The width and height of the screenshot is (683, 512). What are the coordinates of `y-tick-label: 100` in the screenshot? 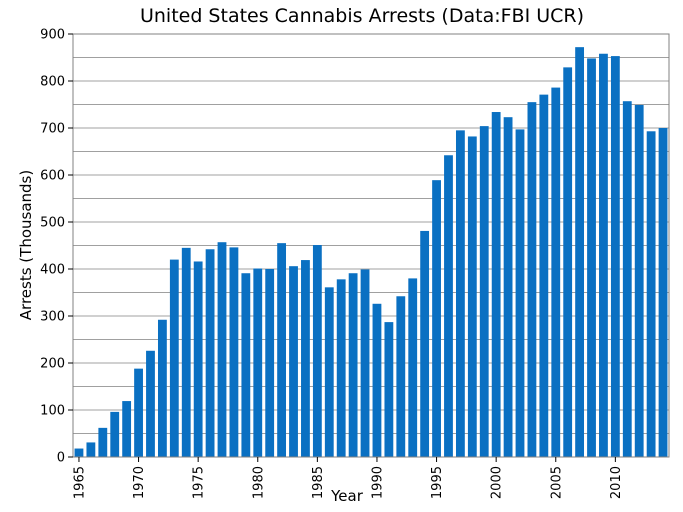 It's located at (52, 411).